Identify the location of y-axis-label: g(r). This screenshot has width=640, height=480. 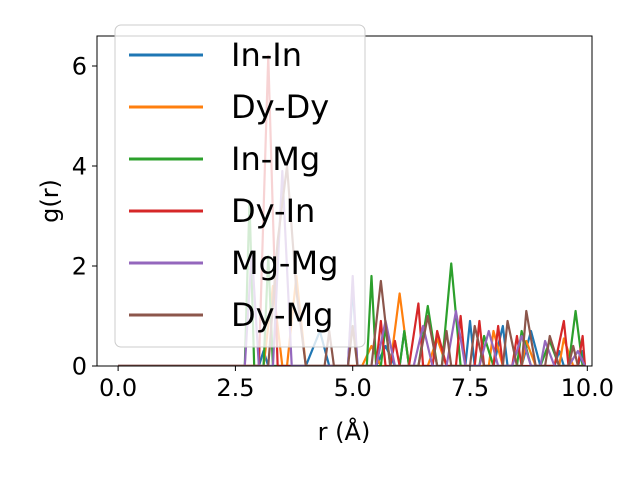
(50, 201).